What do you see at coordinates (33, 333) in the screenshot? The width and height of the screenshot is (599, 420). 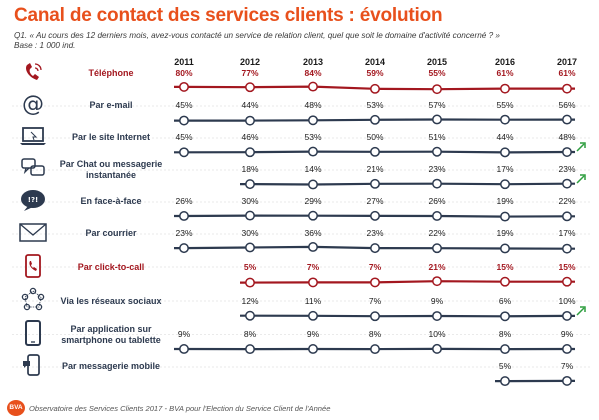 I see `smartphone-icon` at bounding box center [33, 333].